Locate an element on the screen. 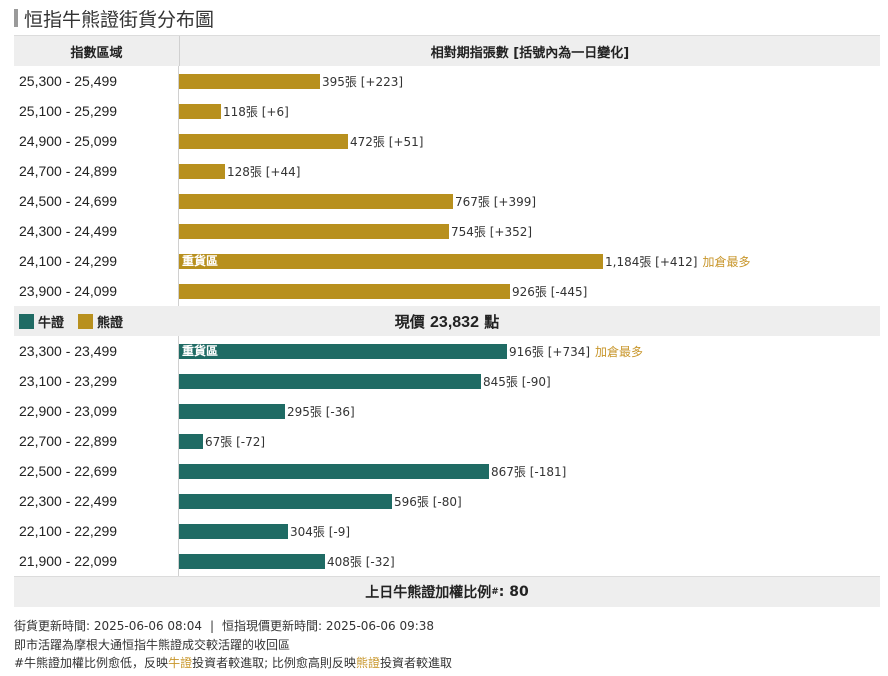 This screenshot has height=676, width=888. update-time: 街貨更新時間: 2025-06-06 08:04 is located at coordinates (108, 626).